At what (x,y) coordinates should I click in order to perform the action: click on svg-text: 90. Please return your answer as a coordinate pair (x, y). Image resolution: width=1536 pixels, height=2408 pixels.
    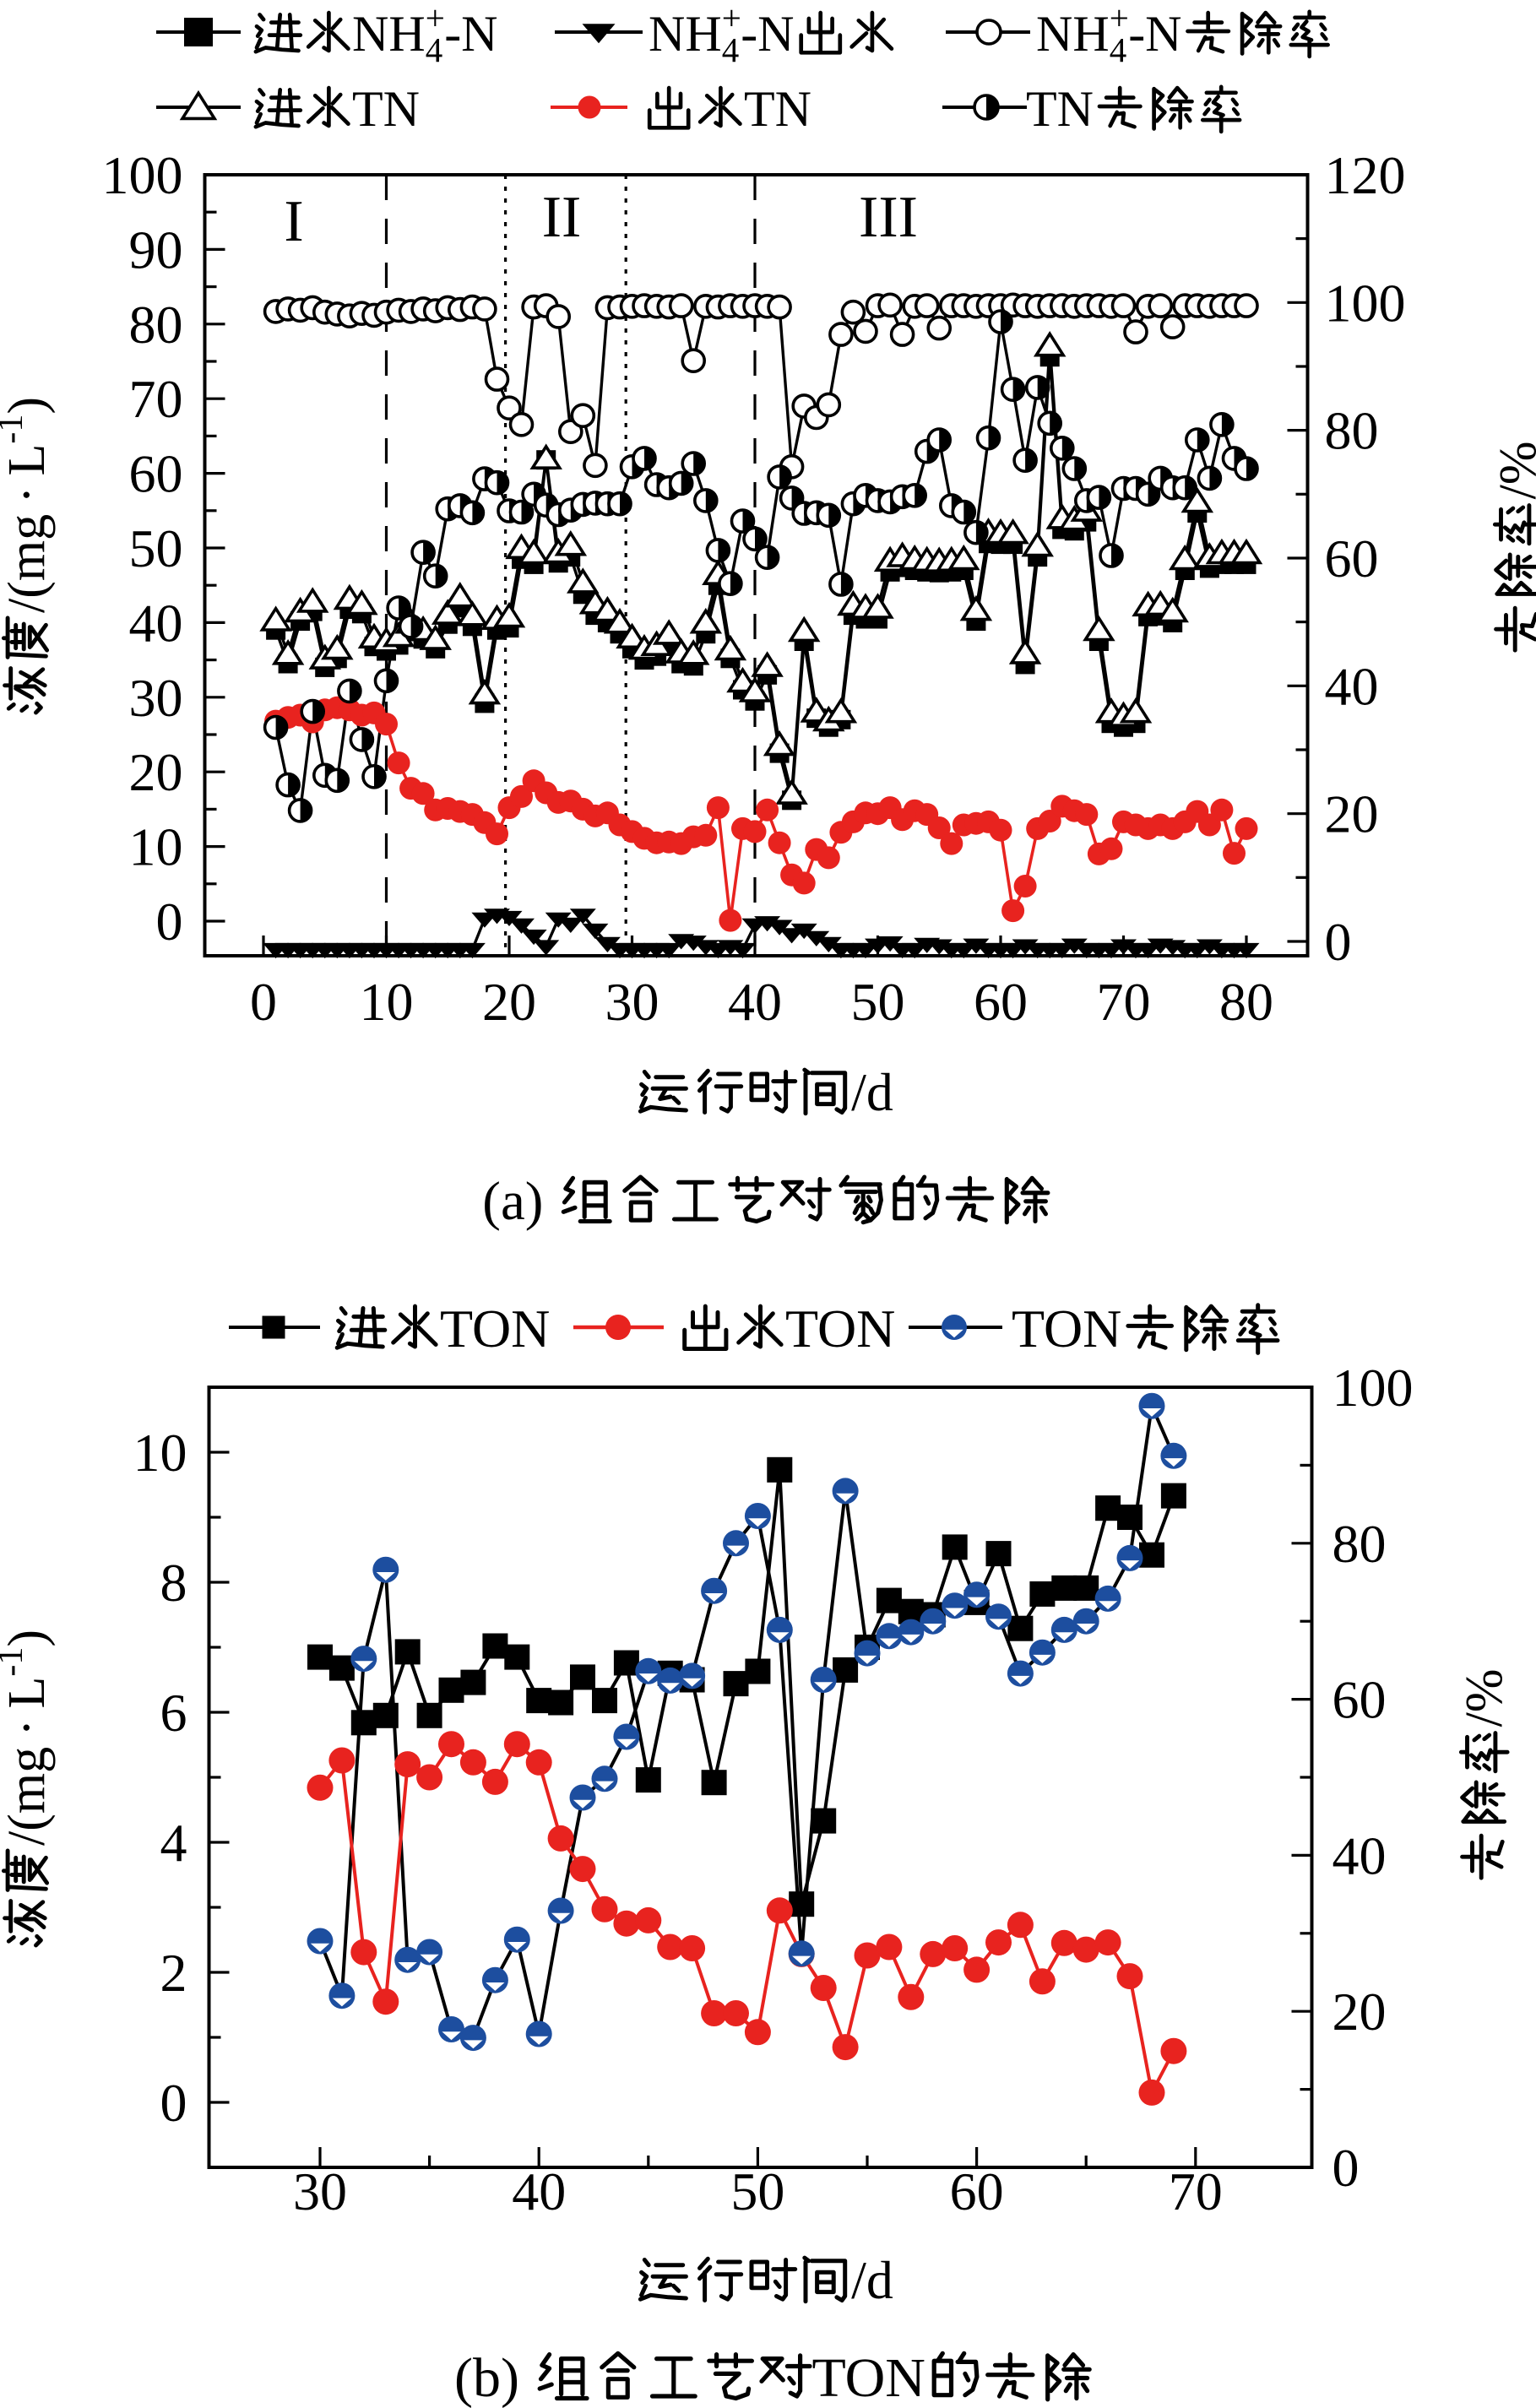
    Looking at the image, I should click on (156, 249).